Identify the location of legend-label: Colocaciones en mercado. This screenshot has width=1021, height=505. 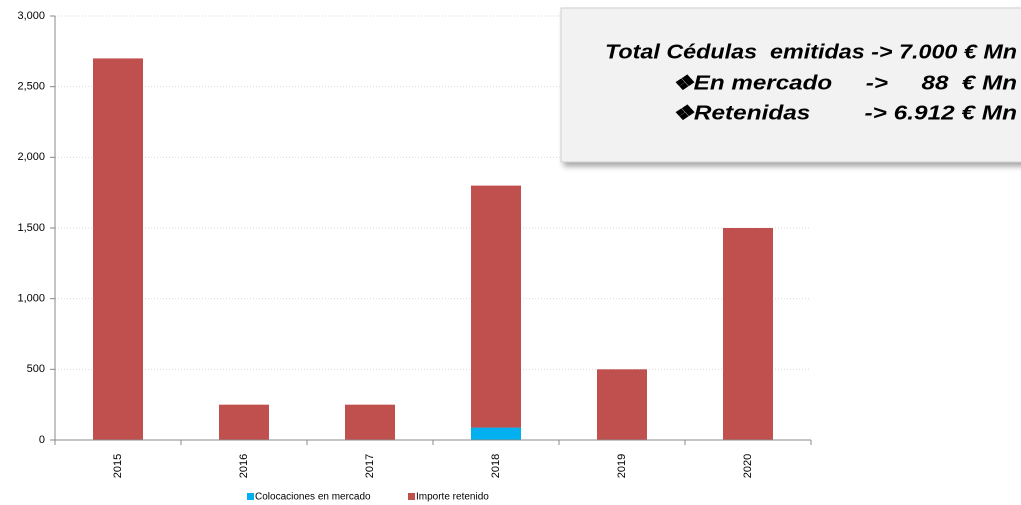
(313, 497).